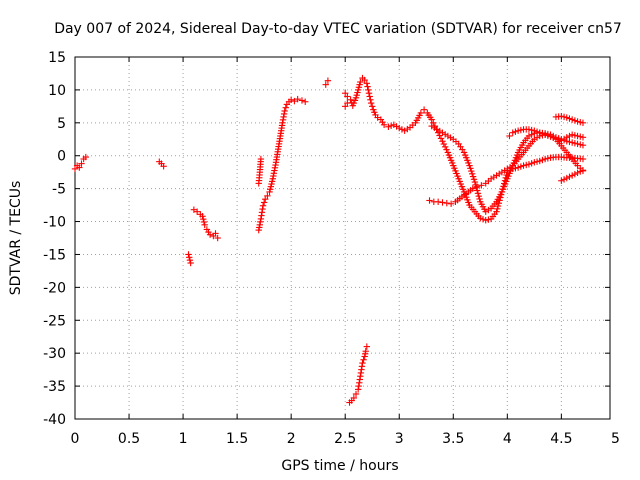 The image size is (640, 480). I want to click on x-tick-label: 0.5, so click(129, 439).